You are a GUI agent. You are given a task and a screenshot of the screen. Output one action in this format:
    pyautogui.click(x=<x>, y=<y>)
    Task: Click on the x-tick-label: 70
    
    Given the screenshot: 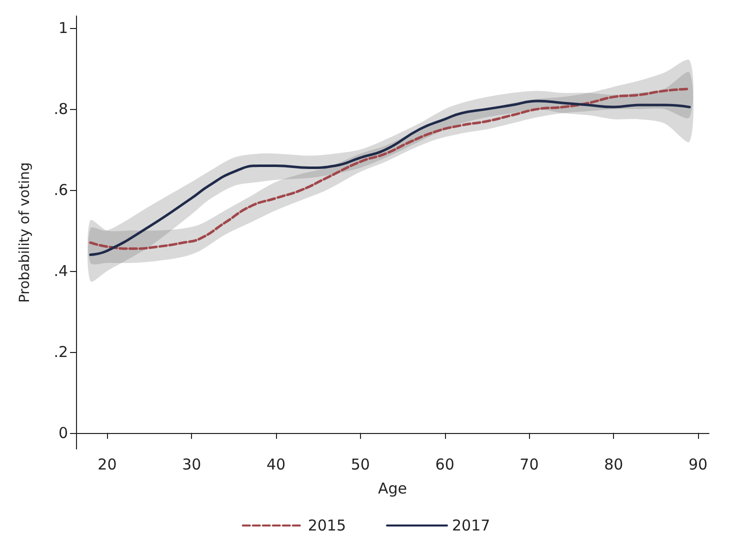 What is the action you would take?
    pyautogui.click(x=529, y=465)
    